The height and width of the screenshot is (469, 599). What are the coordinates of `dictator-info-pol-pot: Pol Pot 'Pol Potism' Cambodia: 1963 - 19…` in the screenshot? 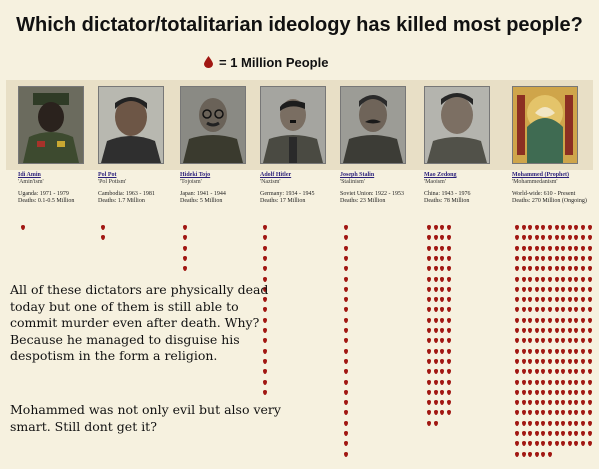 It's located at (141, 188).